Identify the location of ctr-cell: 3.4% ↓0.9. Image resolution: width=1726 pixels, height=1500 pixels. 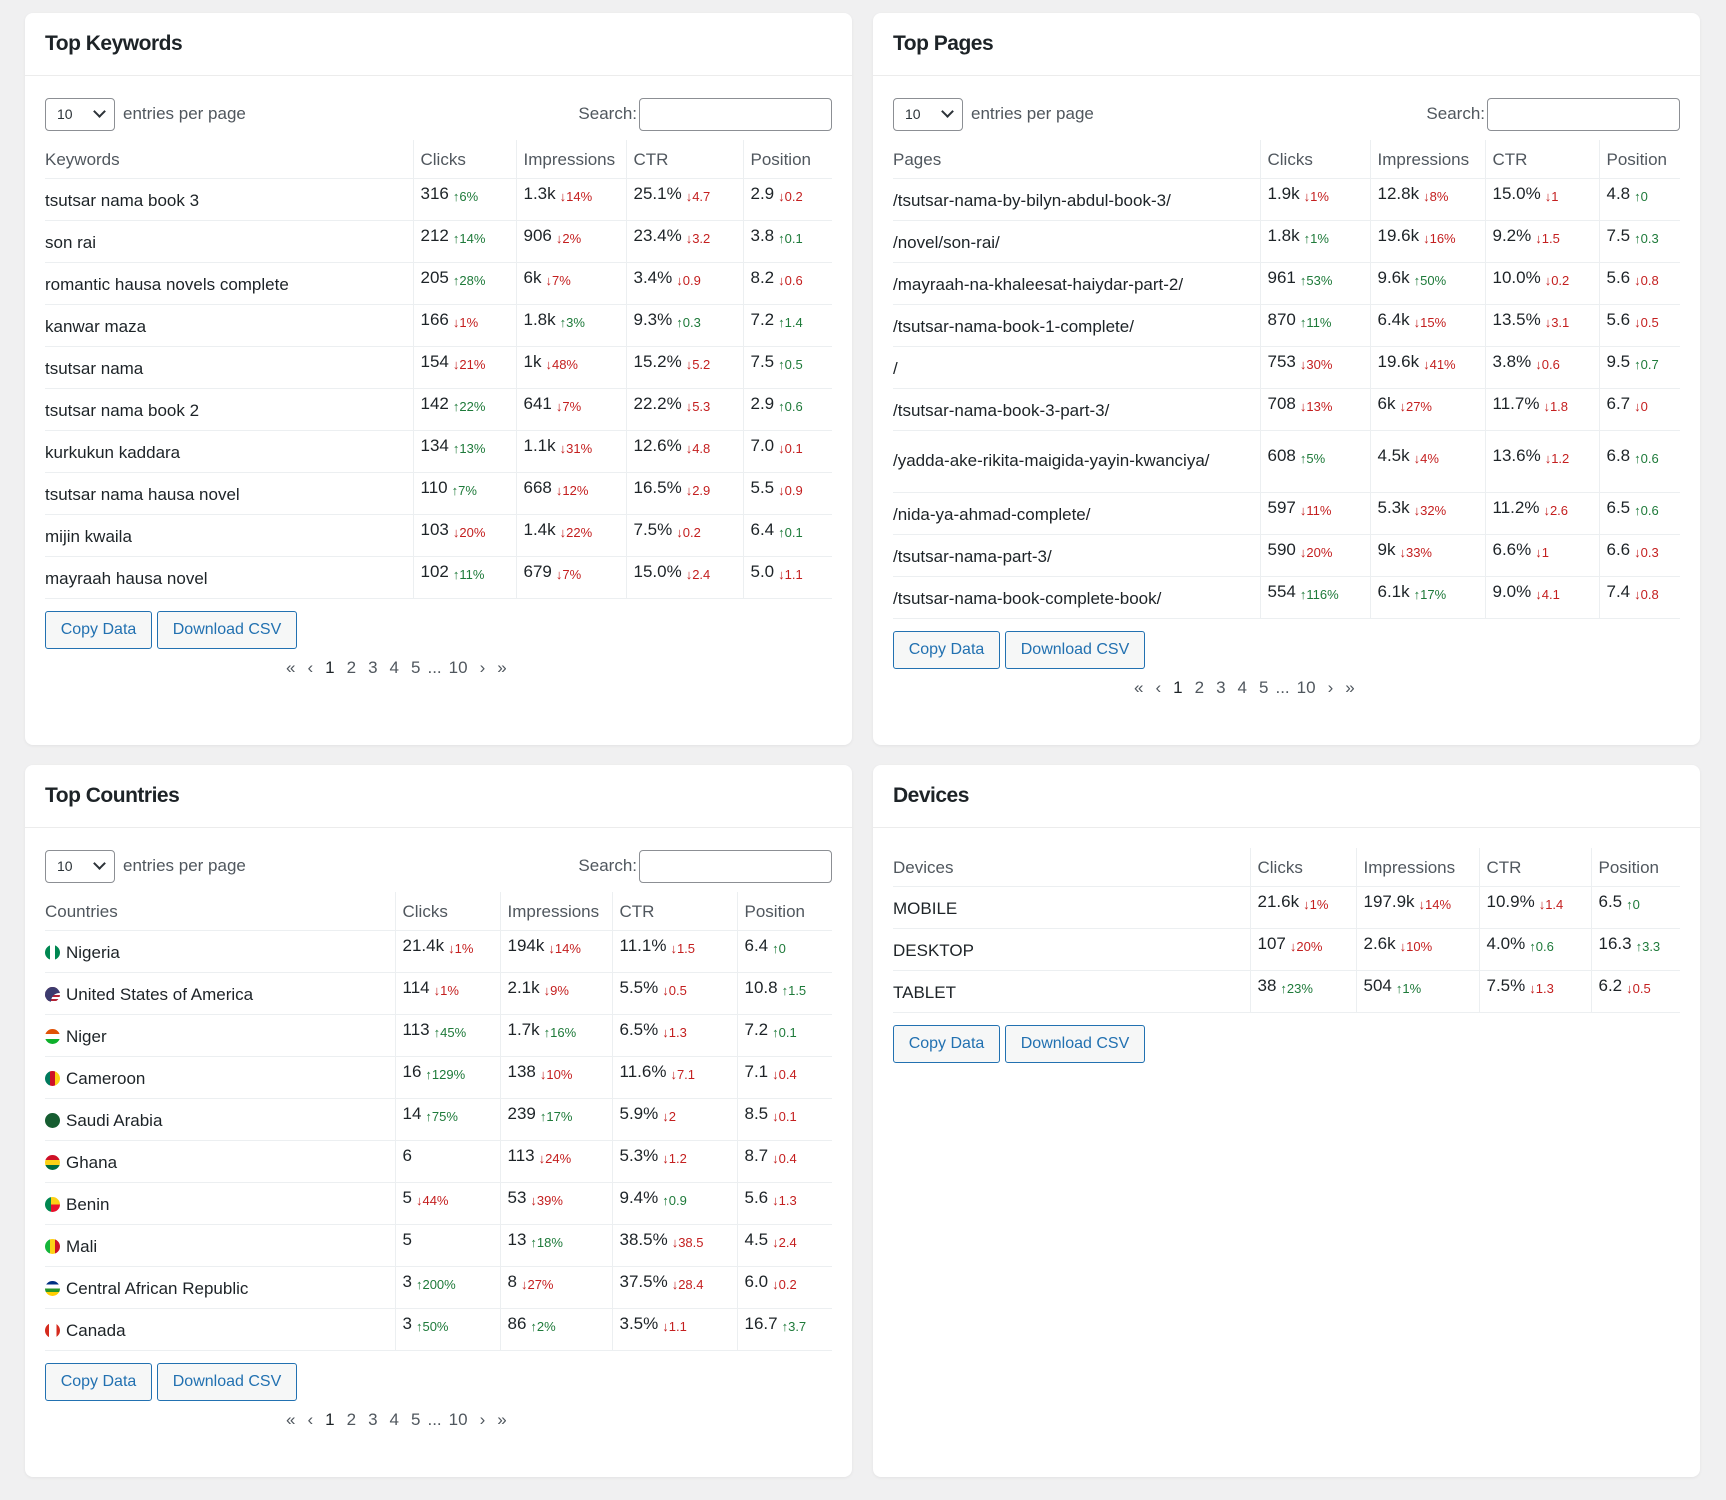
(684, 283).